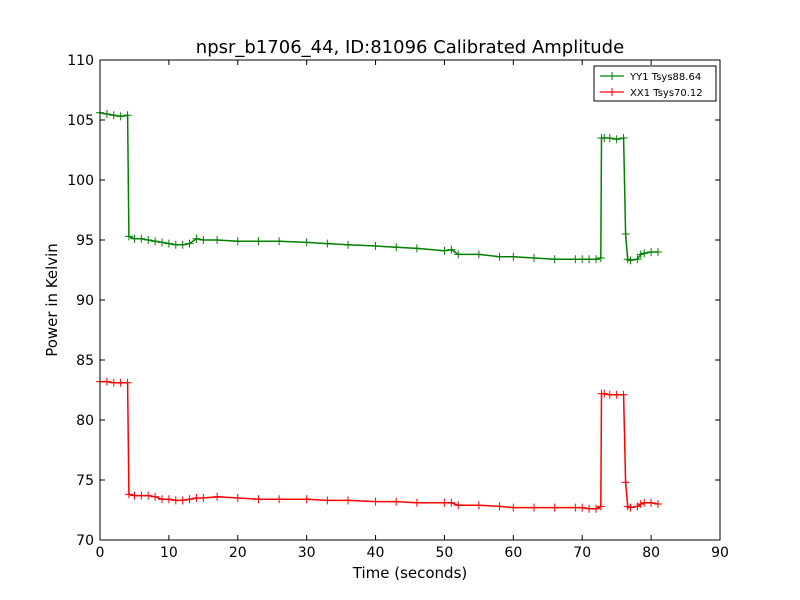 This screenshot has height=600, width=800. Describe the element at coordinates (307, 553) in the screenshot. I see `x-tick-label: 30` at that location.